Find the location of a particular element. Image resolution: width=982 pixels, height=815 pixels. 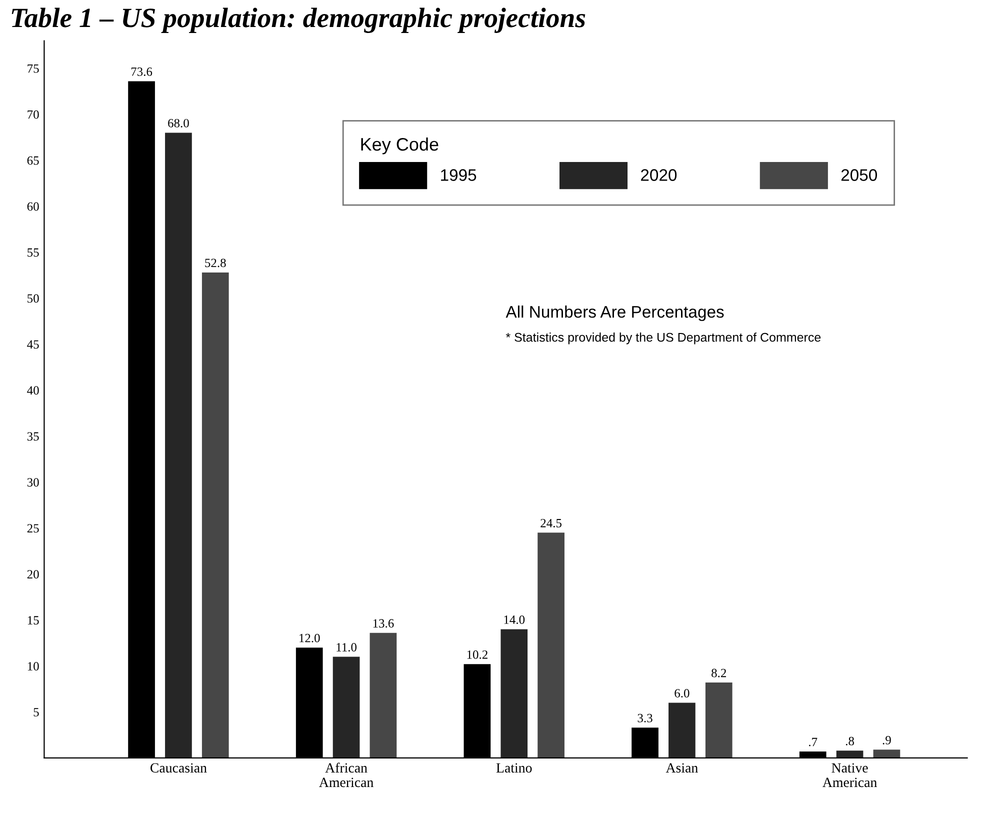

annotation: * Statistics provided by the US Department of Commerce is located at coordinates (663, 338).